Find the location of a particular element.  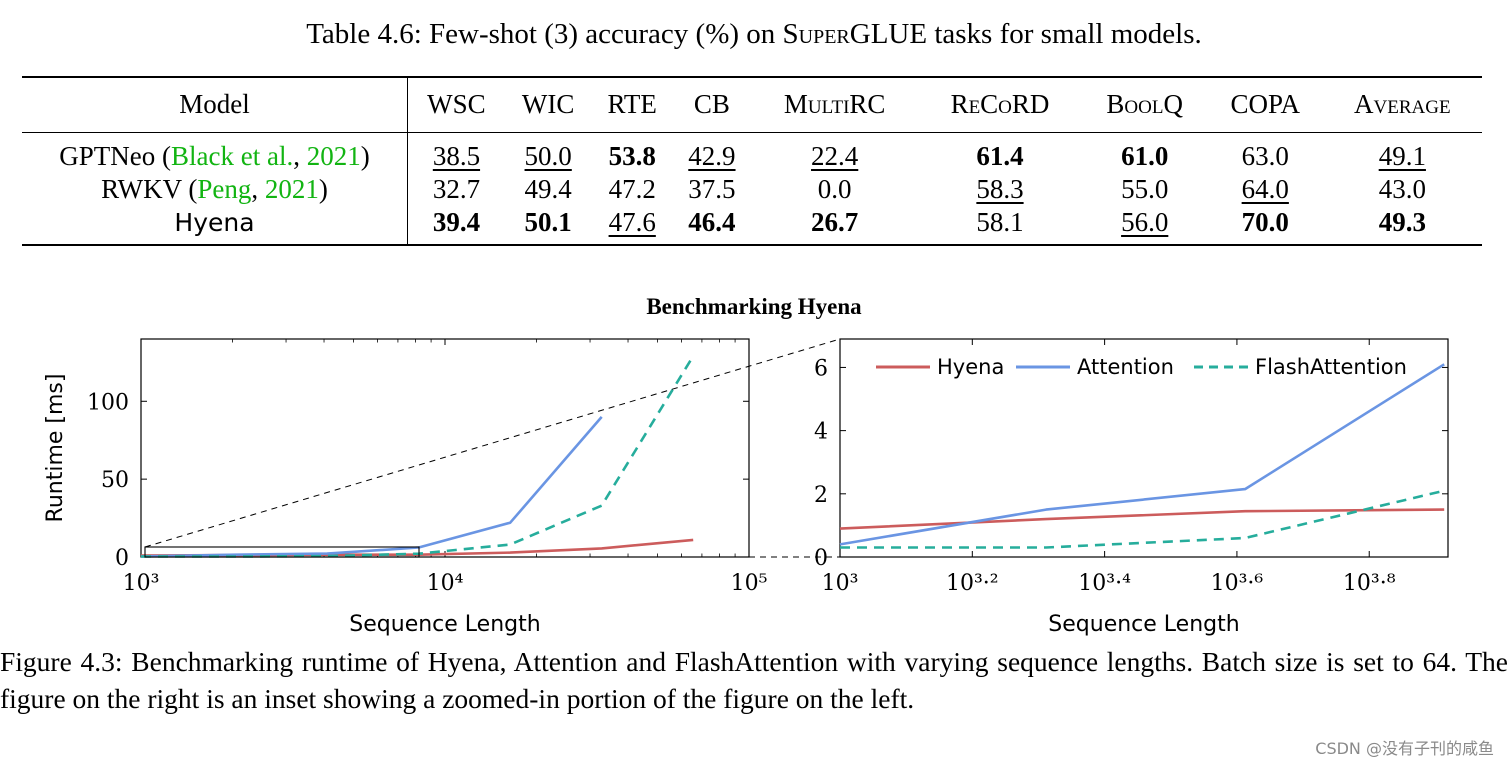

model-cell: GPTNeo (Black et al., 2021) is located at coordinates (215, 152).